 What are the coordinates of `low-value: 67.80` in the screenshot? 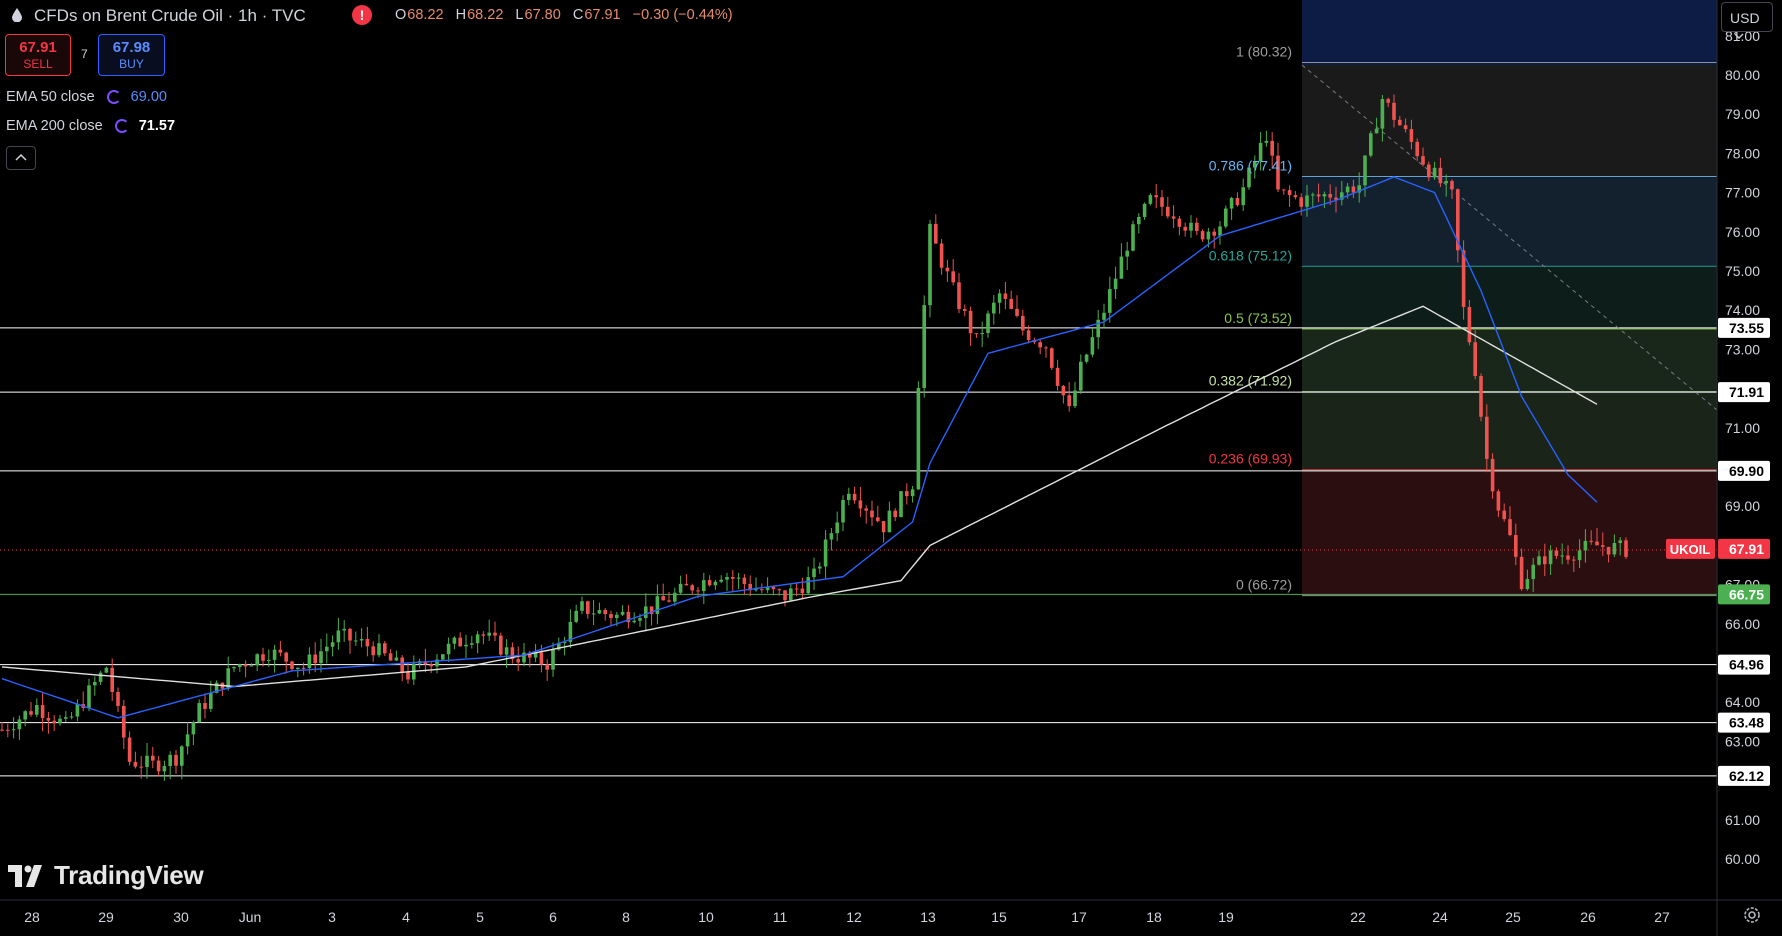 It's located at (542, 15).